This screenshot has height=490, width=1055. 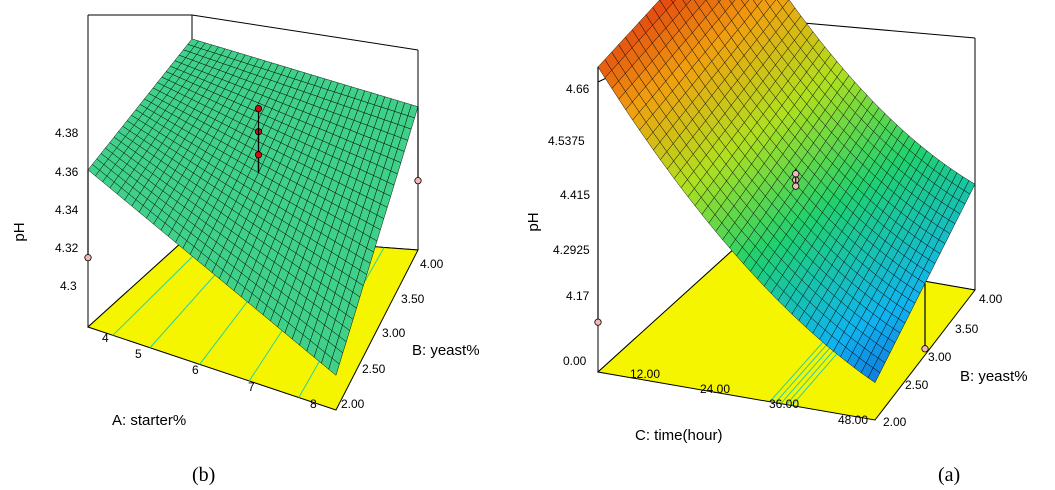 What do you see at coordinates (566, 141) in the screenshot?
I see `z-tick-label: 4.5375` at bounding box center [566, 141].